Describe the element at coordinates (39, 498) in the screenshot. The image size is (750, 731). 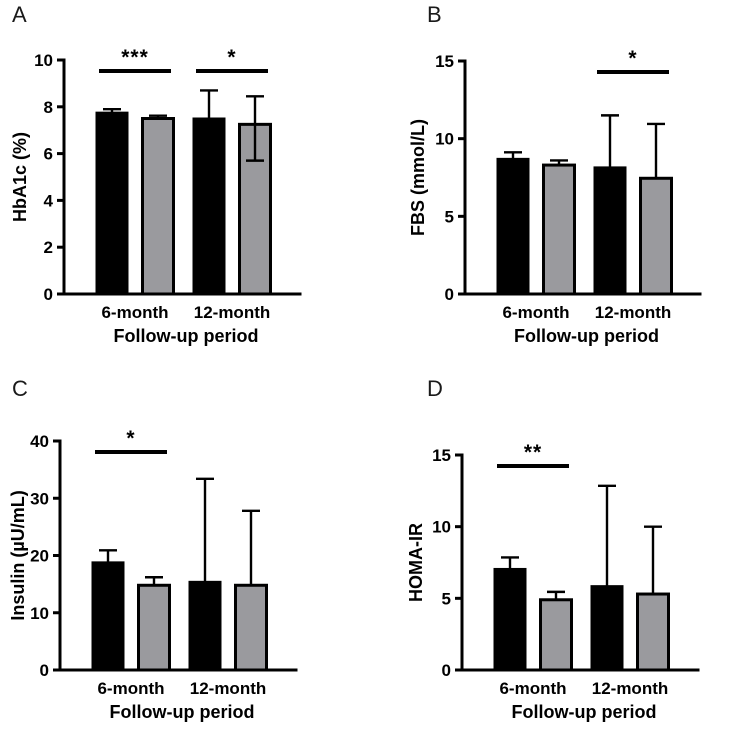
I see `y-tick-label: 30` at that location.